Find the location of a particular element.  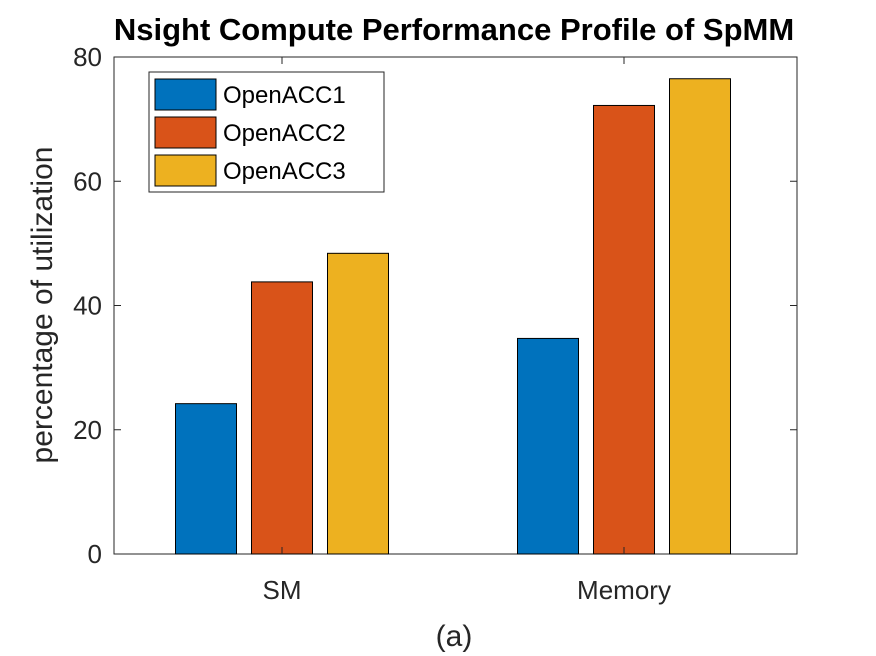

legend-swatch-openacc2 is located at coordinates (185, 132).